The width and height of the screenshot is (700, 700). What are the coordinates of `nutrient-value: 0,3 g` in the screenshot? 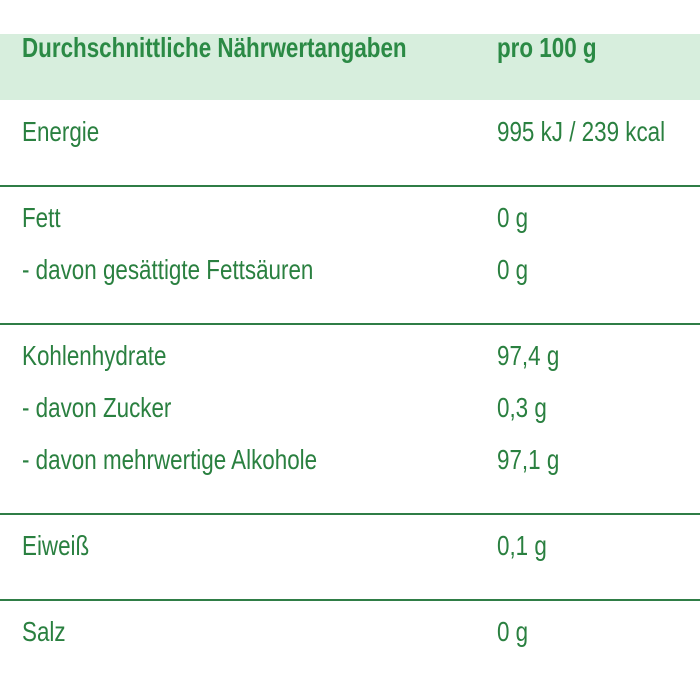 It's located at (522, 407).